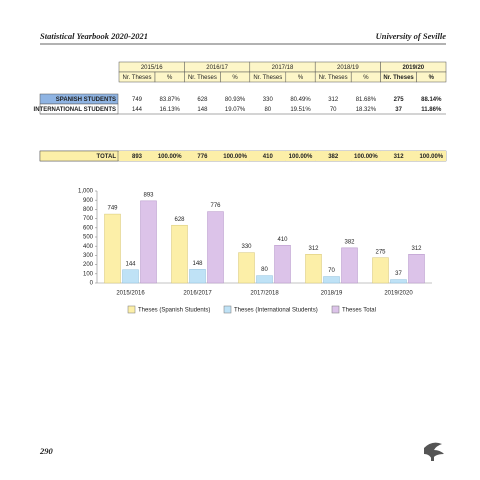  Describe the element at coordinates (170, 100) in the screenshot. I see `table-value: 83.87%` at that location.